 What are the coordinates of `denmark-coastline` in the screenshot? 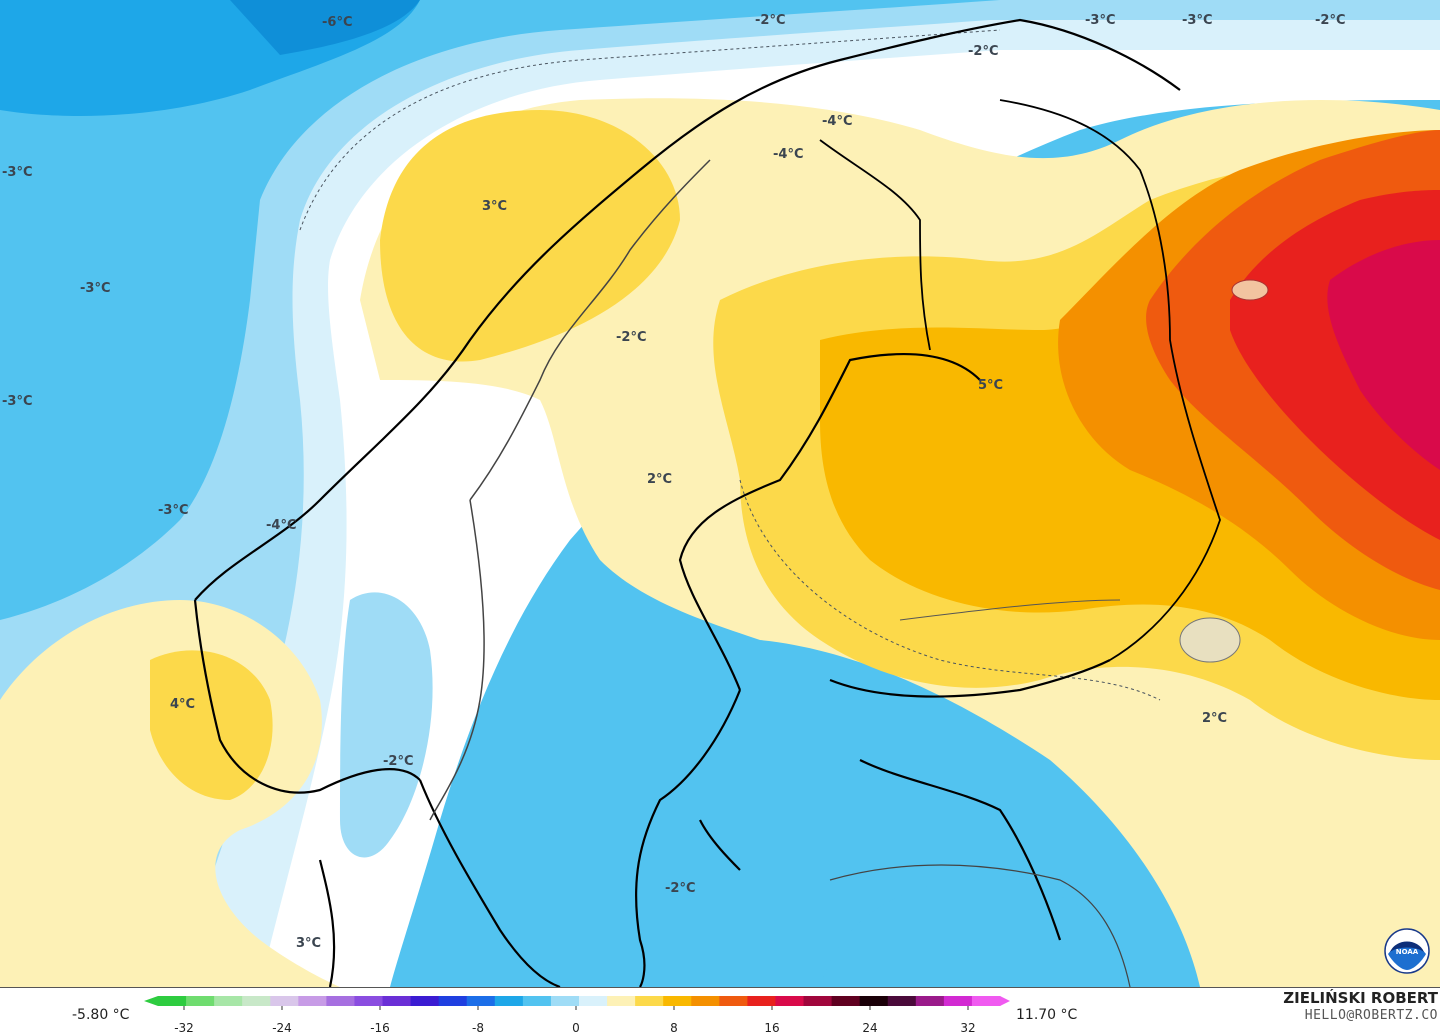 It's located at (327, 923).